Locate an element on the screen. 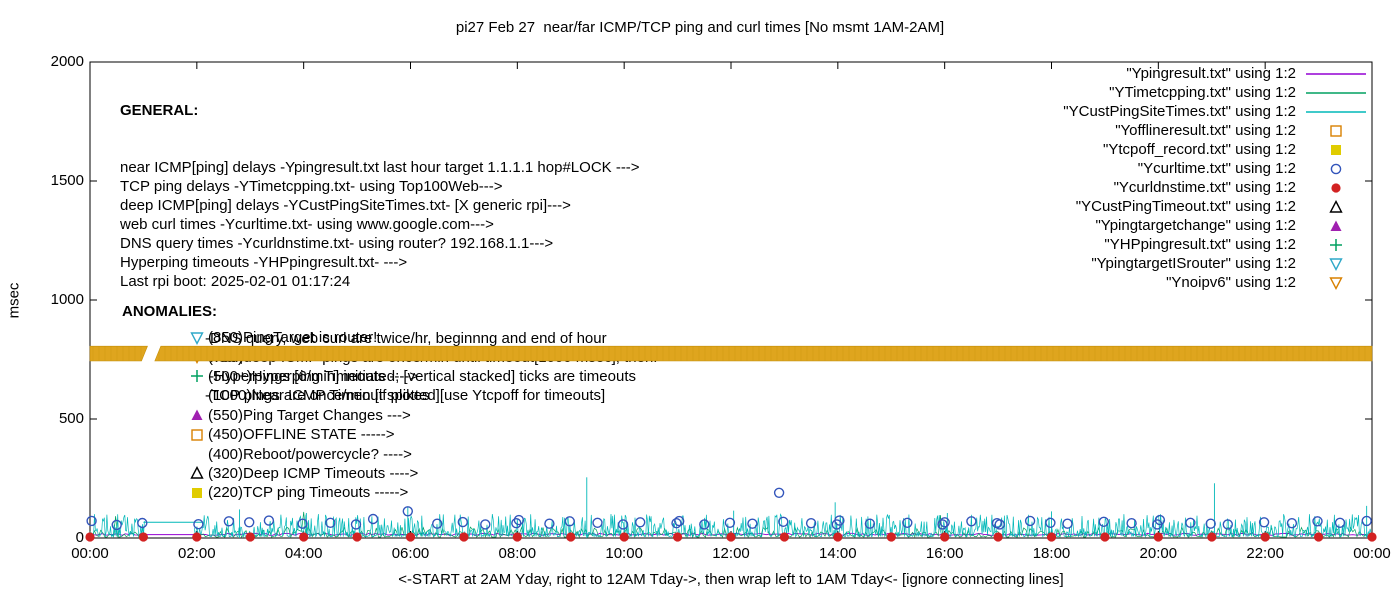 Image resolution: width=1400 pixels, height=600 pixels. x-tick-label: 06:00 is located at coordinates (410, 553).